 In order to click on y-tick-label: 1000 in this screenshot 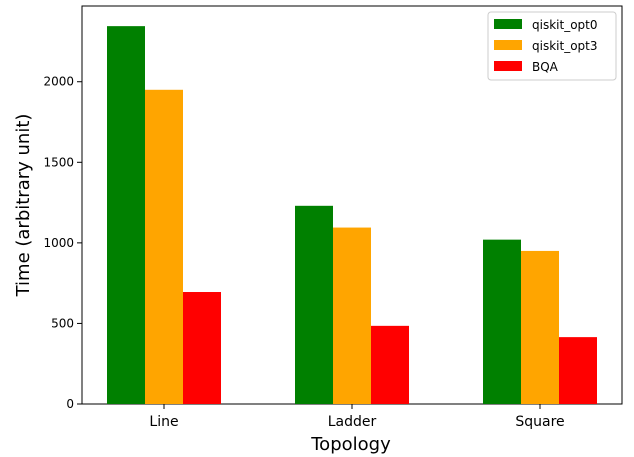, I will do `click(58, 243)`.